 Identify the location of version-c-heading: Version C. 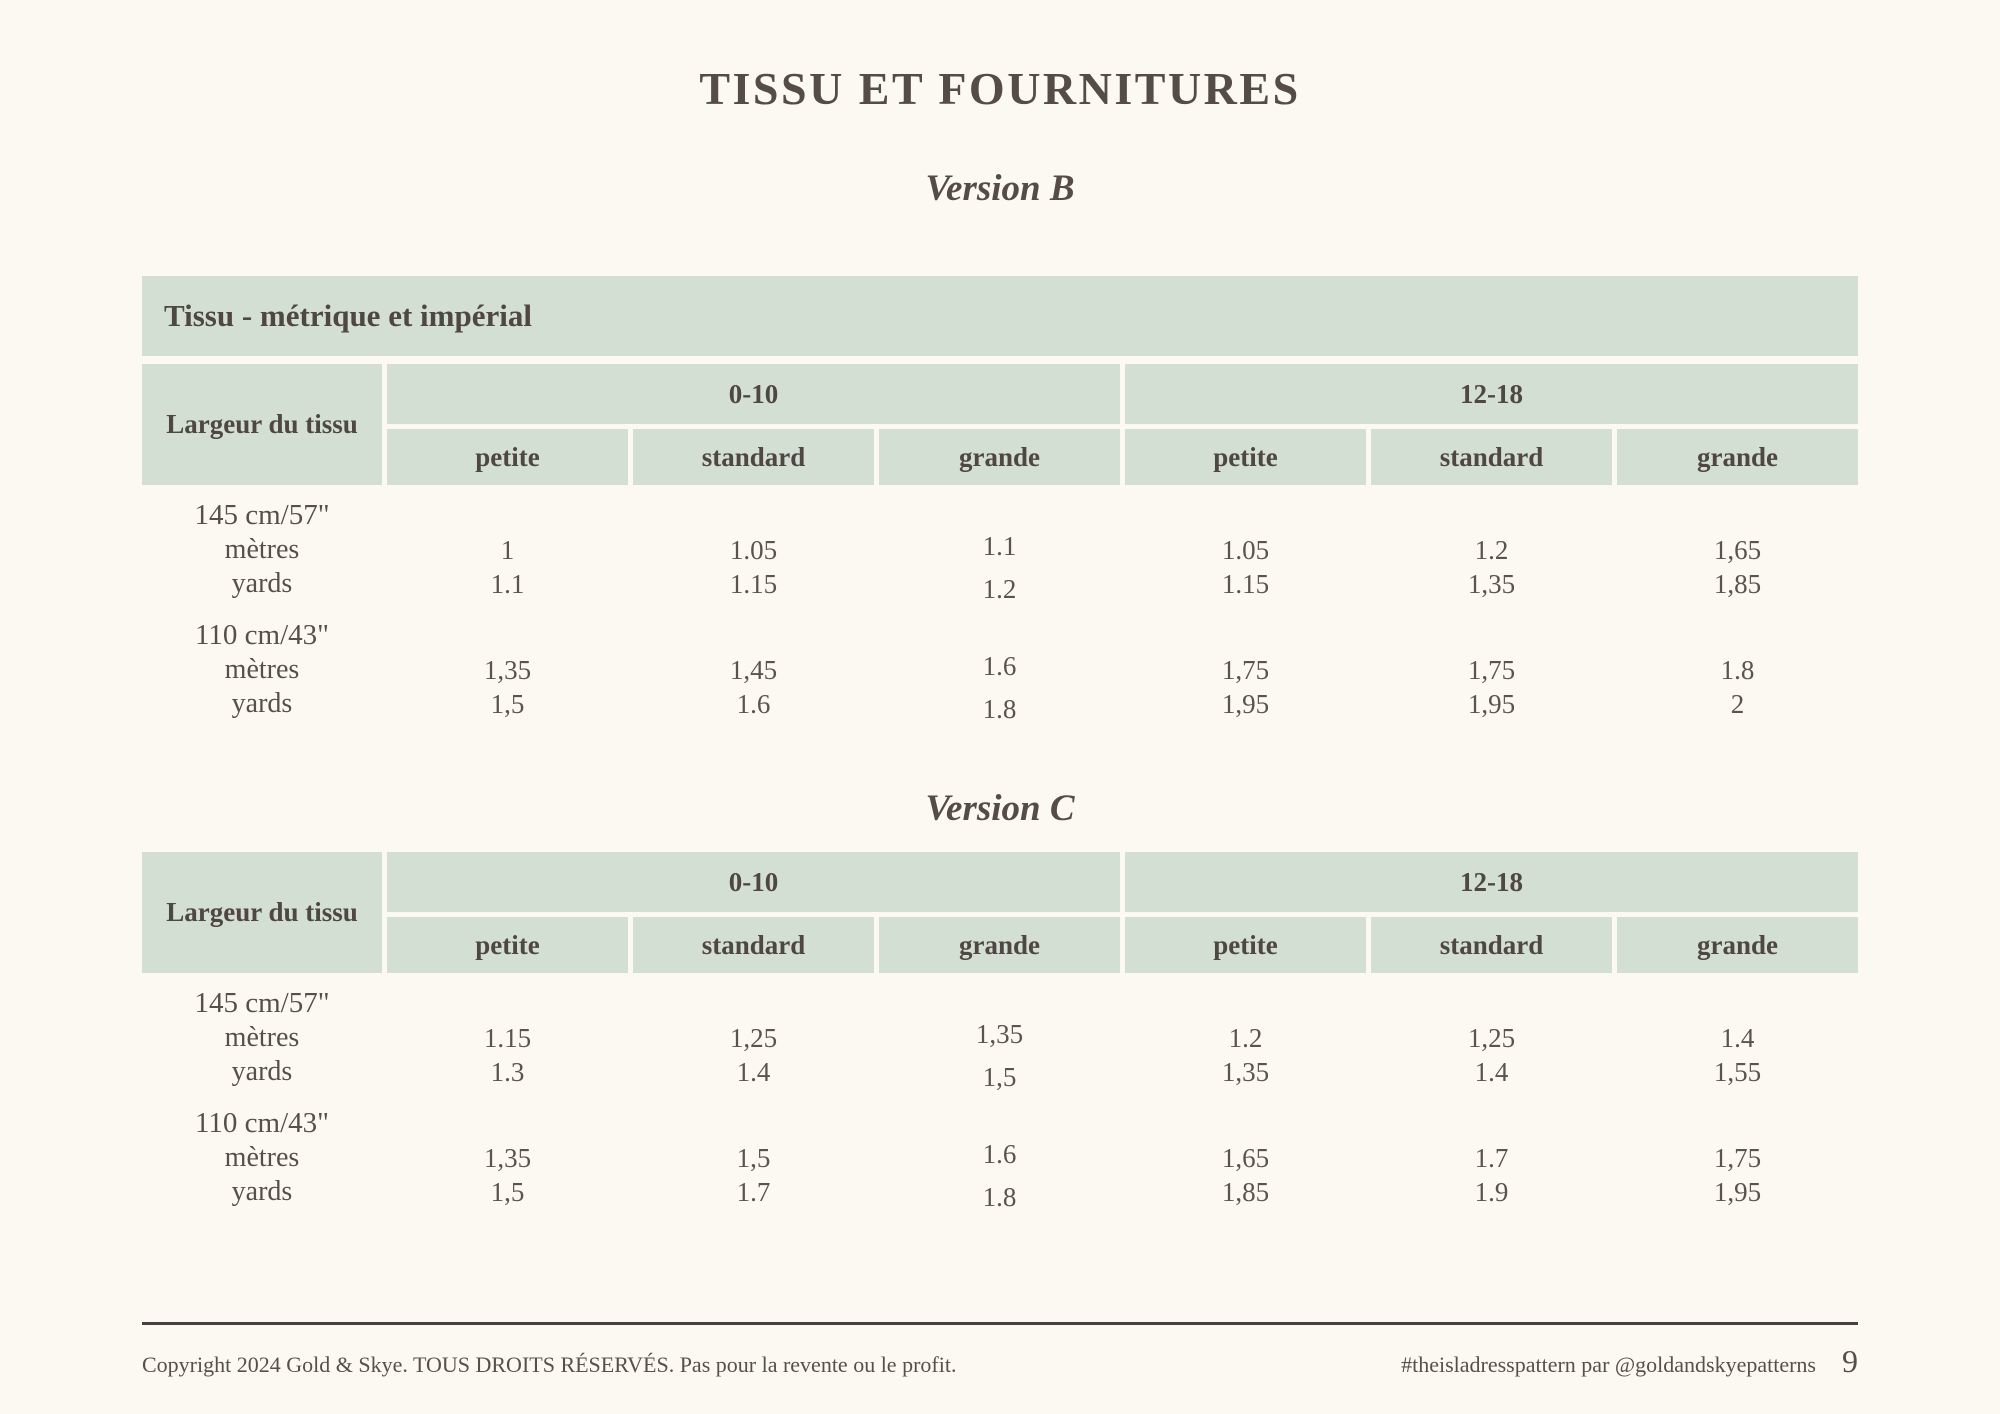
(1000, 808).